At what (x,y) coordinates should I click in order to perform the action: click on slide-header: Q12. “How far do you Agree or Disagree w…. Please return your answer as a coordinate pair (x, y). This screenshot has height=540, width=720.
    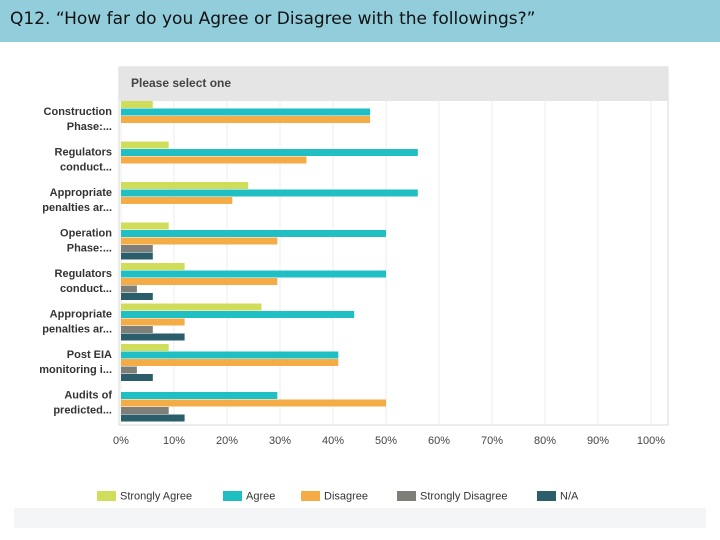
    Looking at the image, I should click on (360, 21).